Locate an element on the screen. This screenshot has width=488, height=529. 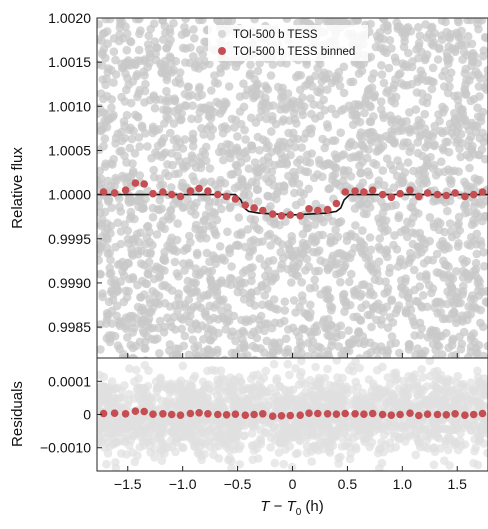
legend-label-binned: TOI-500 b TESS binned is located at coordinates (294, 52).